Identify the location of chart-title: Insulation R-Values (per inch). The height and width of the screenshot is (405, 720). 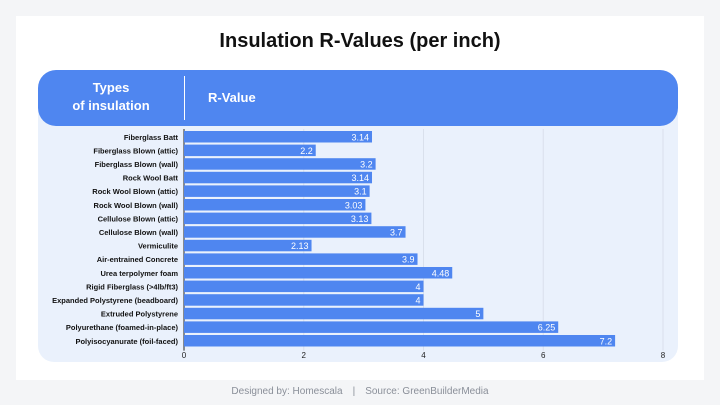
(360, 41).